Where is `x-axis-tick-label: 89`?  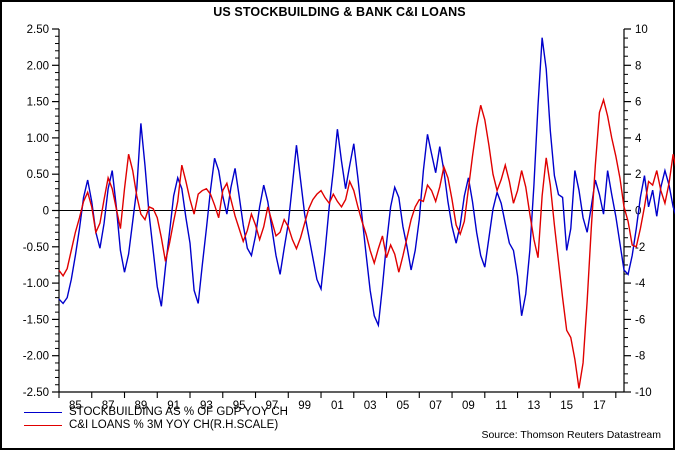 x-axis-tick-label: 89 is located at coordinates (140, 406).